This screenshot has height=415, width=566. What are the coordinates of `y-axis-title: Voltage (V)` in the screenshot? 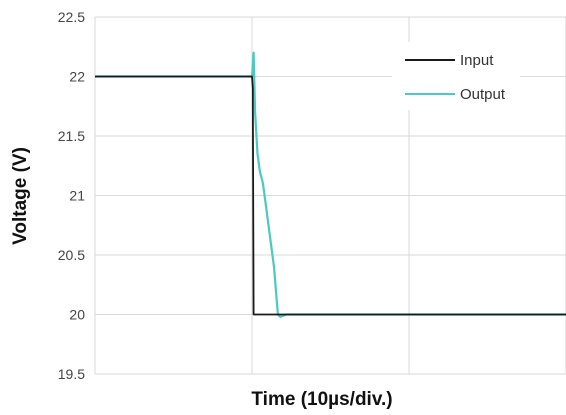 It's located at (20, 196).